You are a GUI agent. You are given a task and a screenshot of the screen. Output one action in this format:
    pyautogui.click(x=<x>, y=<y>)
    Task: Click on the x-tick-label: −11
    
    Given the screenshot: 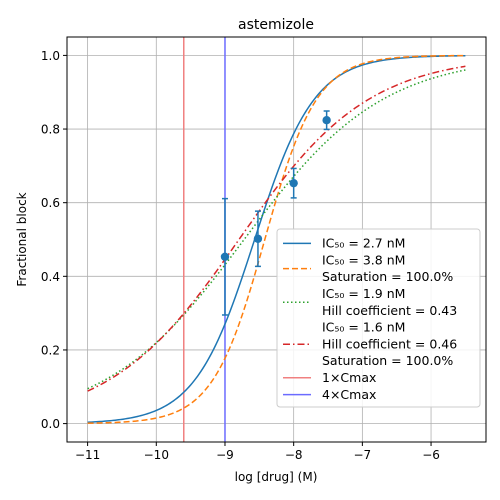 What is the action you would take?
    pyautogui.click(x=87, y=455)
    